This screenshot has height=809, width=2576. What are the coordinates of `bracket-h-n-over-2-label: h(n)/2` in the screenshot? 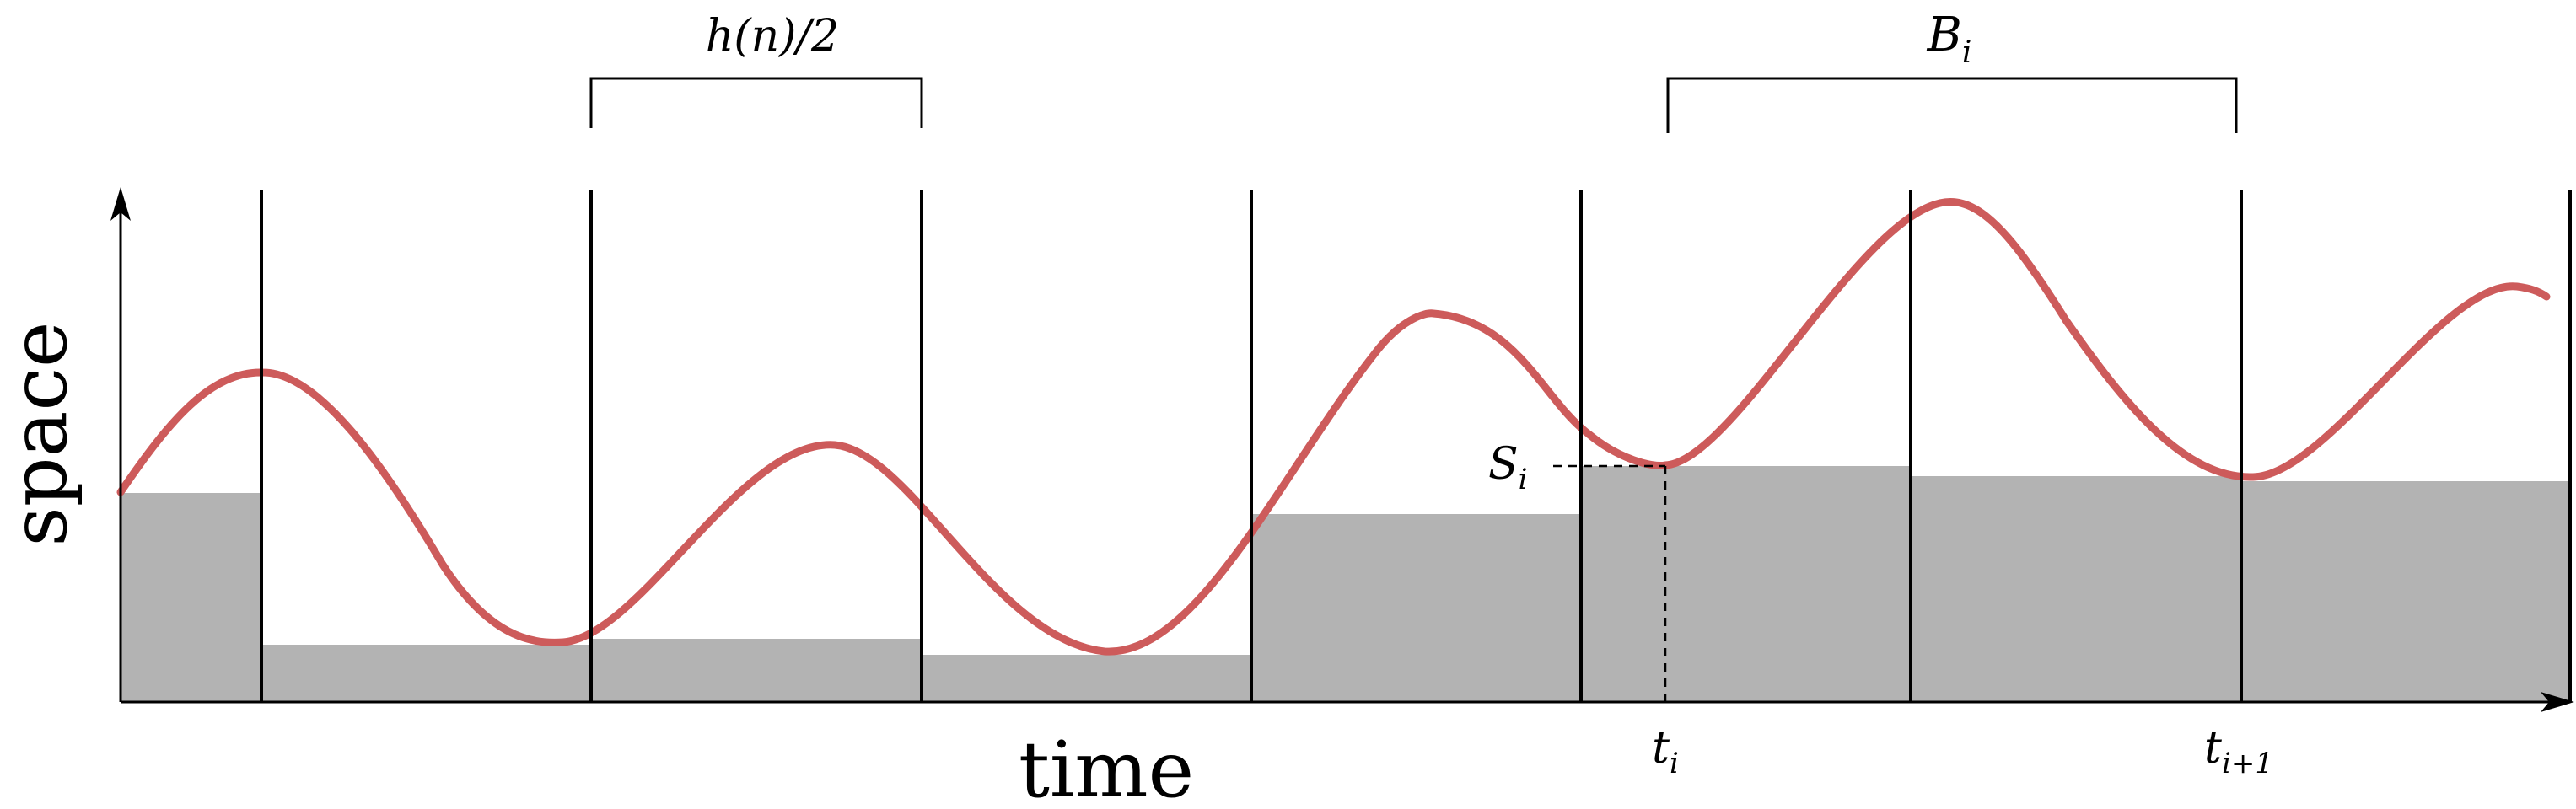 It's located at (772, 36).